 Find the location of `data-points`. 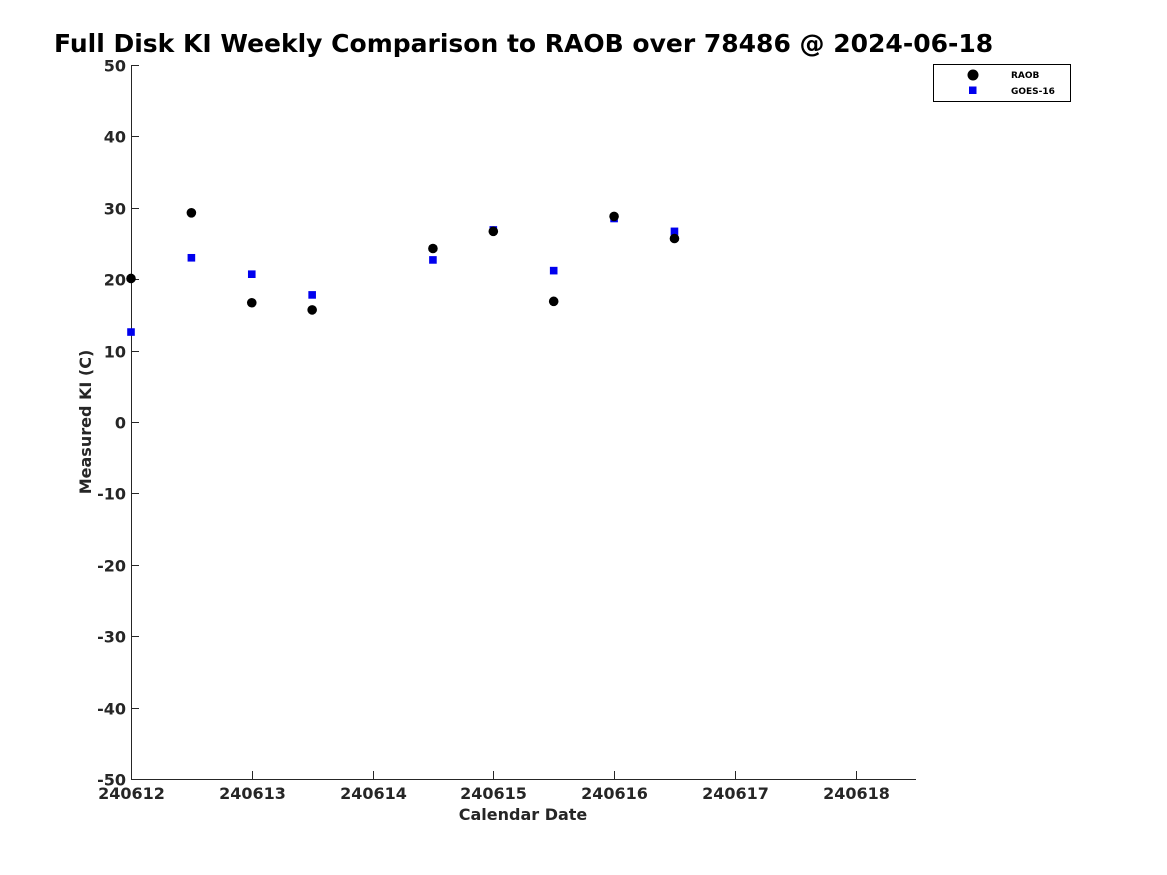

data-points is located at coordinates (403, 271).